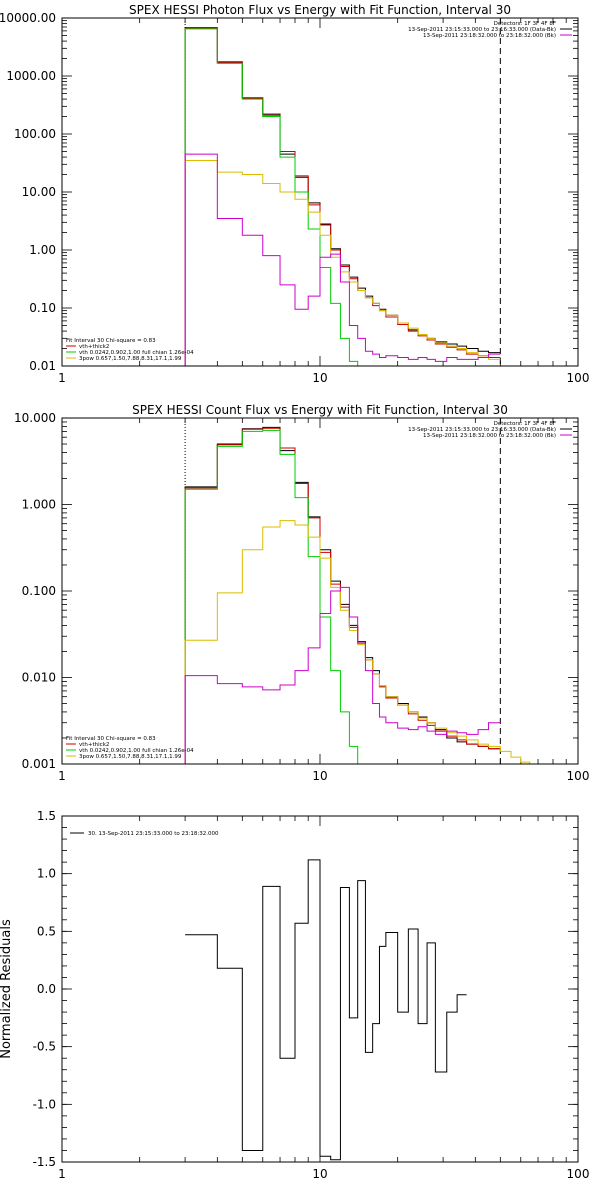  What do you see at coordinates (35, 418) in the screenshot?
I see `y-tick-label: 10.000` at bounding box center [35, 418].